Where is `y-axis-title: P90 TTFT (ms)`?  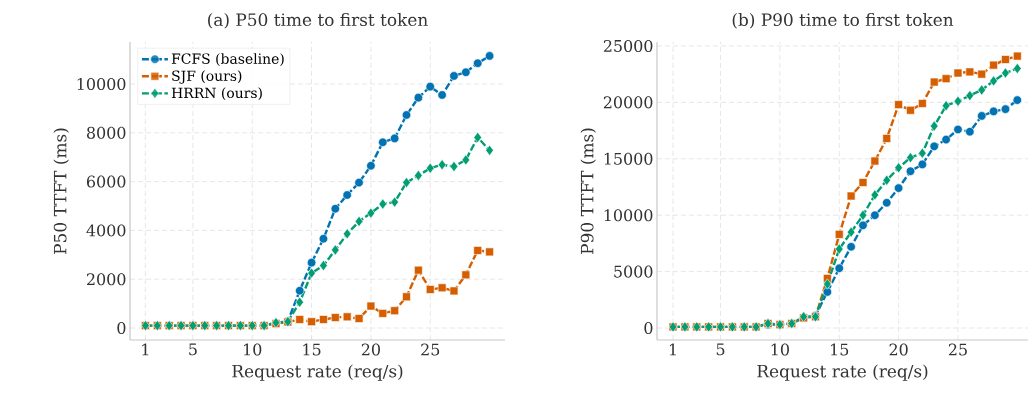
y-axis-title: P90 TTFT (ms) is located at coordinates (588, 191).